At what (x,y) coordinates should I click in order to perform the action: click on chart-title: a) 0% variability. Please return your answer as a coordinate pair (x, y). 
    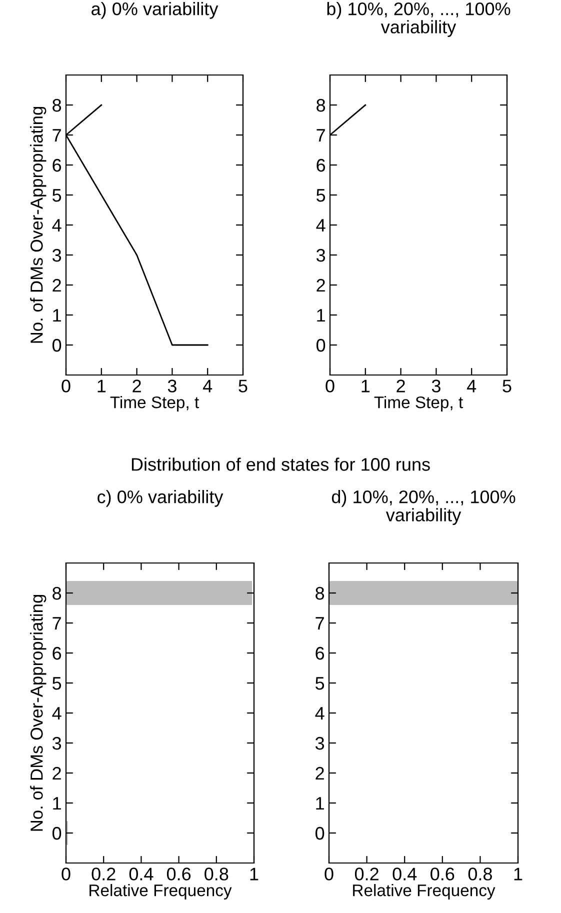
    Looking at the image, I should click on (155, 10).